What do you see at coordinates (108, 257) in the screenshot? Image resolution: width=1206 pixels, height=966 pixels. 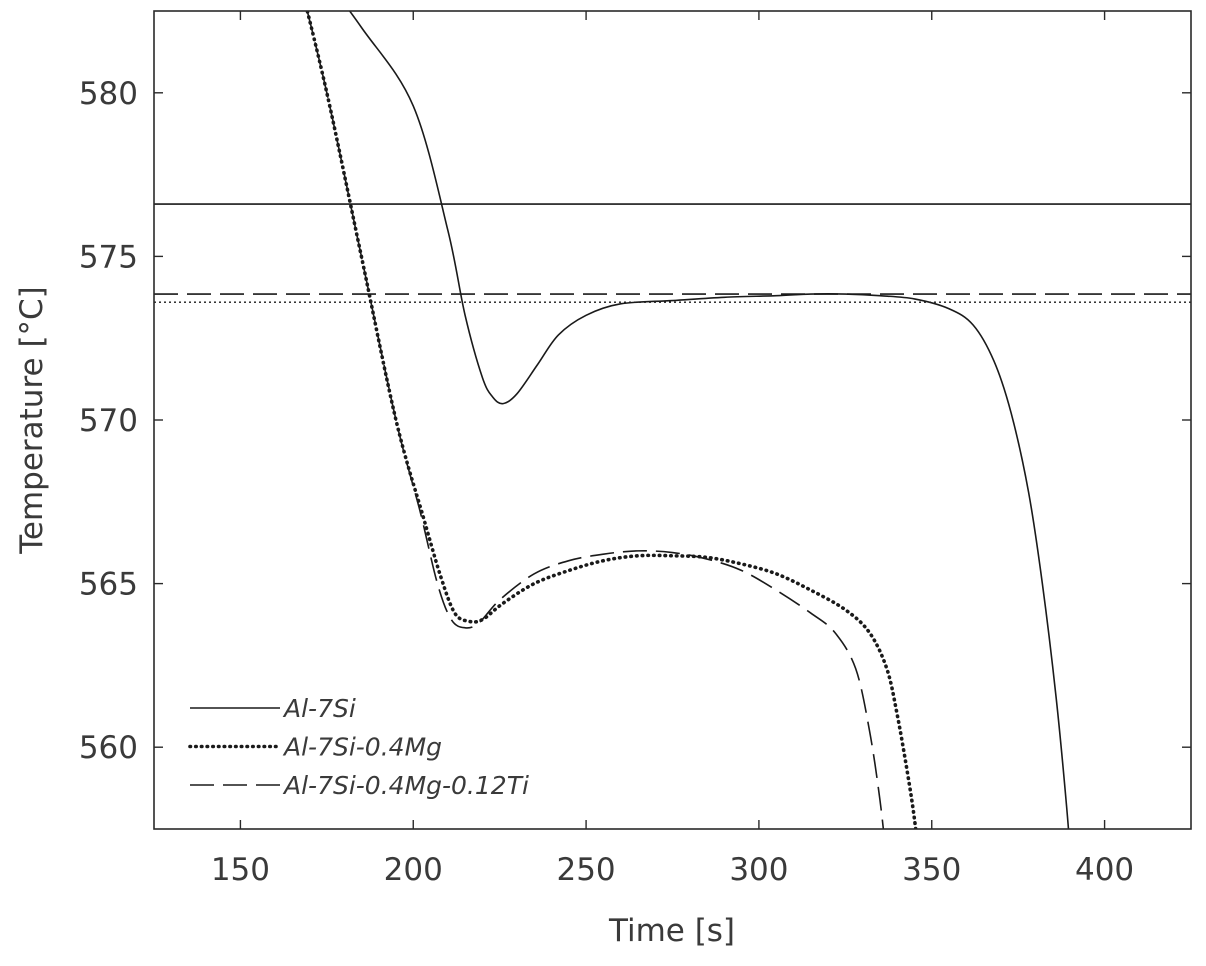 I see `y-tick-label: 575` at bounding box center [108, 257].